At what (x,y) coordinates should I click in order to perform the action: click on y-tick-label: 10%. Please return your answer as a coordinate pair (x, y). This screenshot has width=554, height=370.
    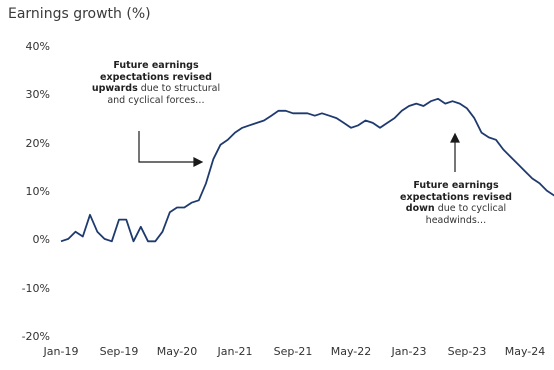
    Looking at the image, I should click on (37, 191).